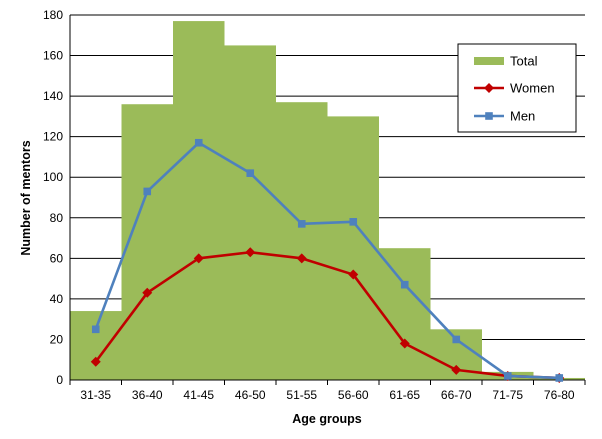 The image size is (602, 439). Describe the element at coordinates (507, 395) in the screenshot. I see `x-tick-label: 71-75` at that location.